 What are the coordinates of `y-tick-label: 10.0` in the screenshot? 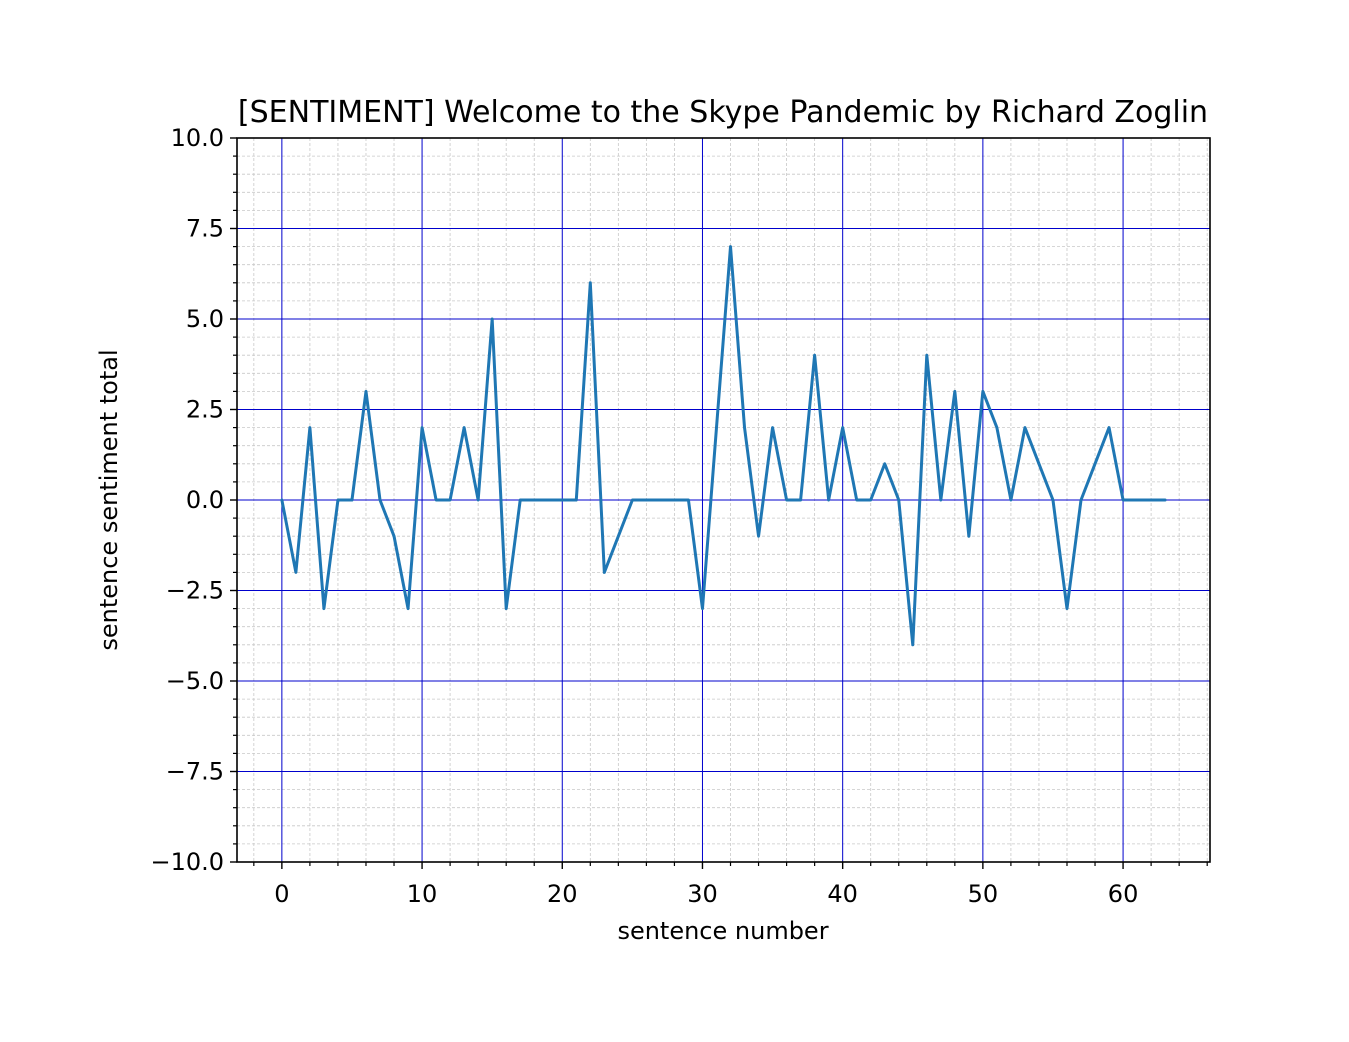 It's located at (197, 138).